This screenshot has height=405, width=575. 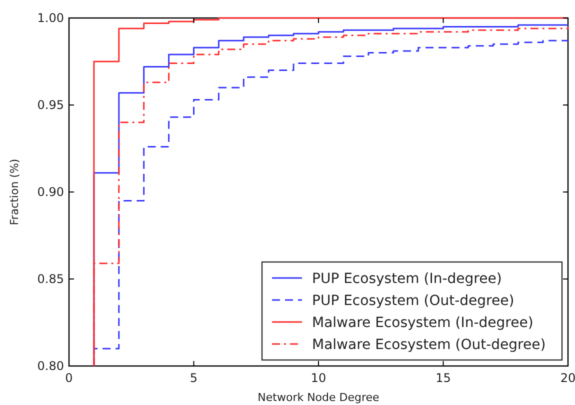 I want to click on x-tick-label: 10, so click(x=318, y=378).